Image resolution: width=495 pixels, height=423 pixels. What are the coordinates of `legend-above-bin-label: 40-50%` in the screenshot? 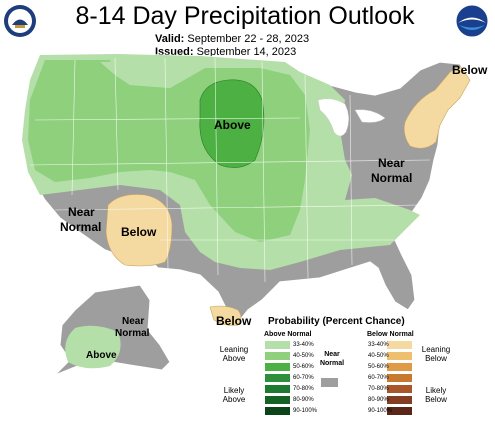 It's located at (303, 356).